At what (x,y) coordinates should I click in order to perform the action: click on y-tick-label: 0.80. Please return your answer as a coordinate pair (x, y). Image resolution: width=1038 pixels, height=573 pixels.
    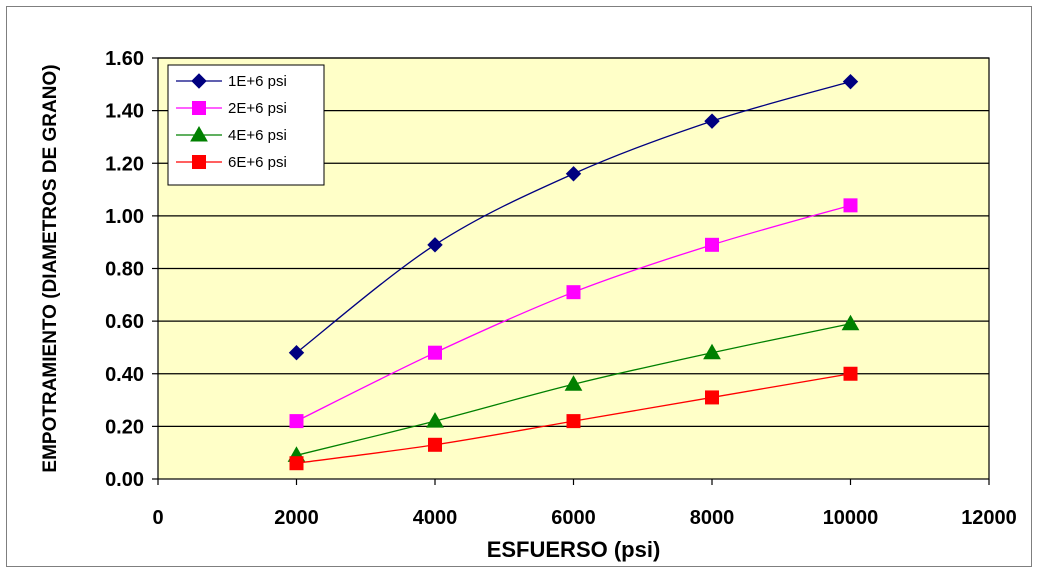
    Looking at the image, I should click on (124, 270).